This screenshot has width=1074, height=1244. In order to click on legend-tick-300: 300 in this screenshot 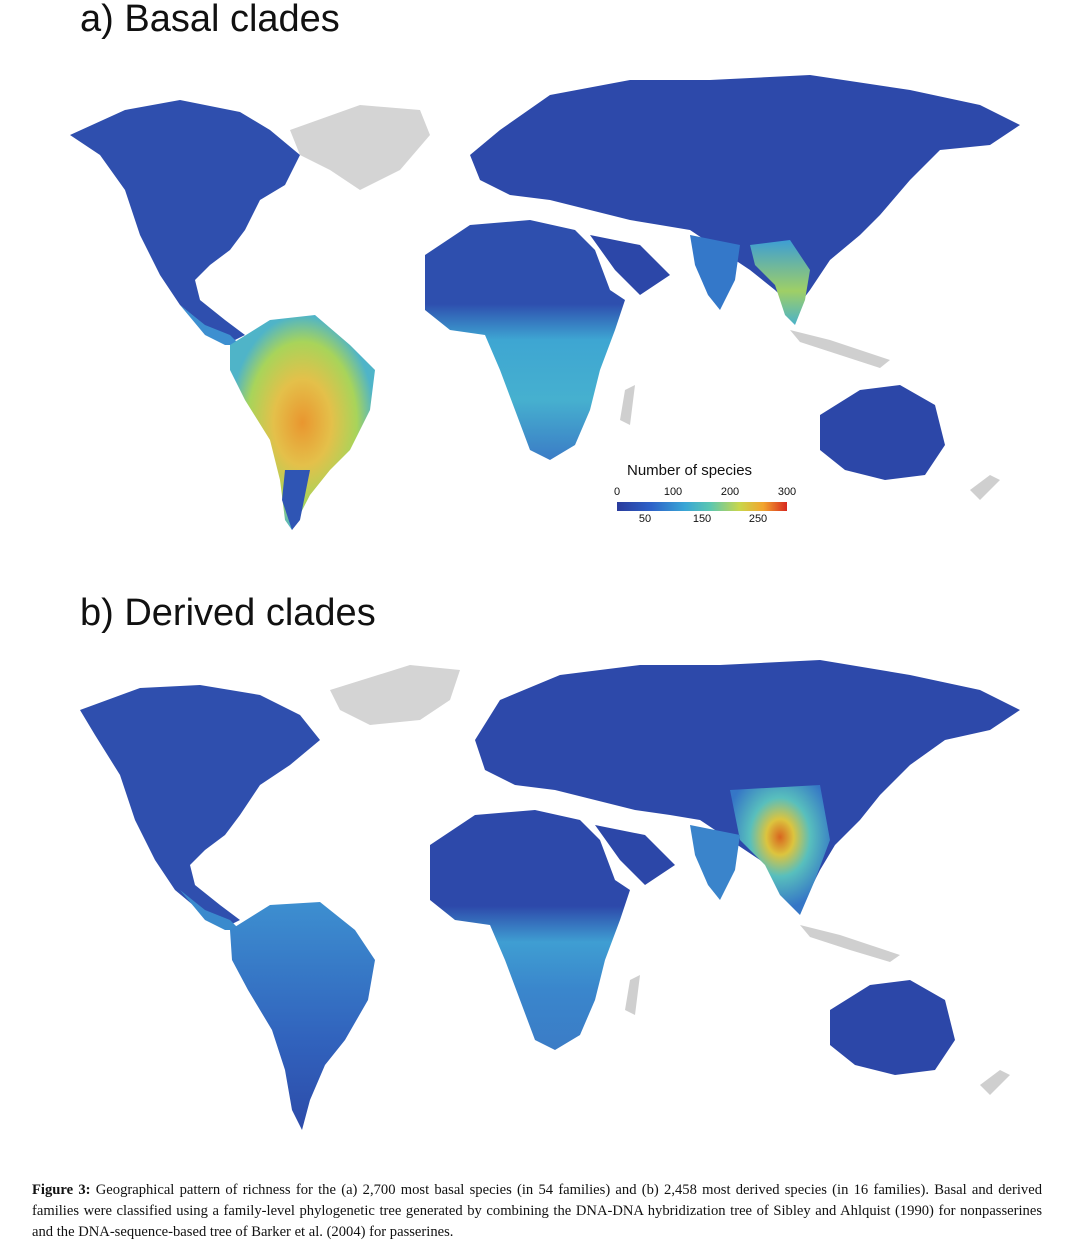, I will do `click(787, 492)`.